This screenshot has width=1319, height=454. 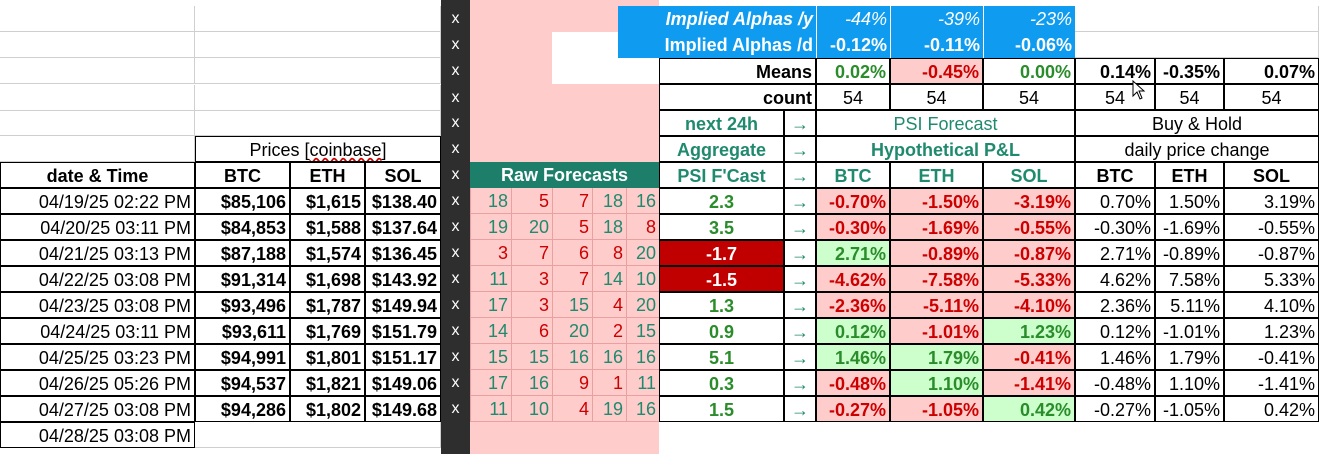 What do you see at coordinates (1271, 279) in the screenshot?
I see `buy-hold-value: 5.33%` at bounding box center [1271, 279].